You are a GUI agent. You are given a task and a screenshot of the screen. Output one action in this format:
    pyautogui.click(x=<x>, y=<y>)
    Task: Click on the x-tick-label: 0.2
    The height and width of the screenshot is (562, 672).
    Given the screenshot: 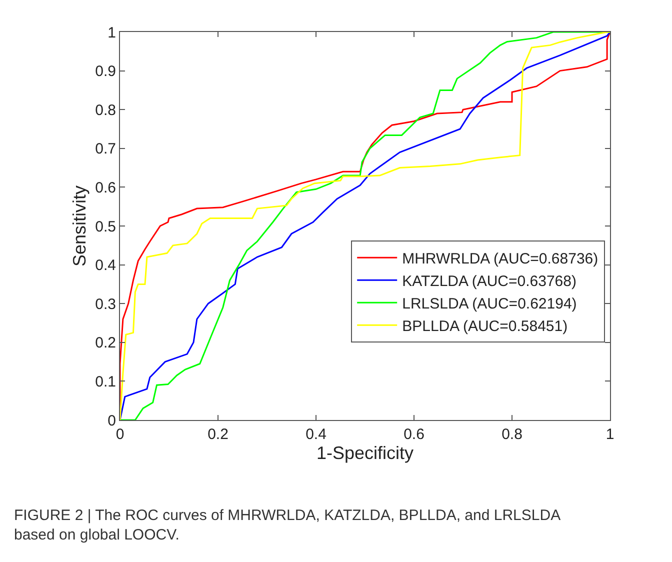 What is the action you would take?
    pyautogui.click(x=218, y=434)
    